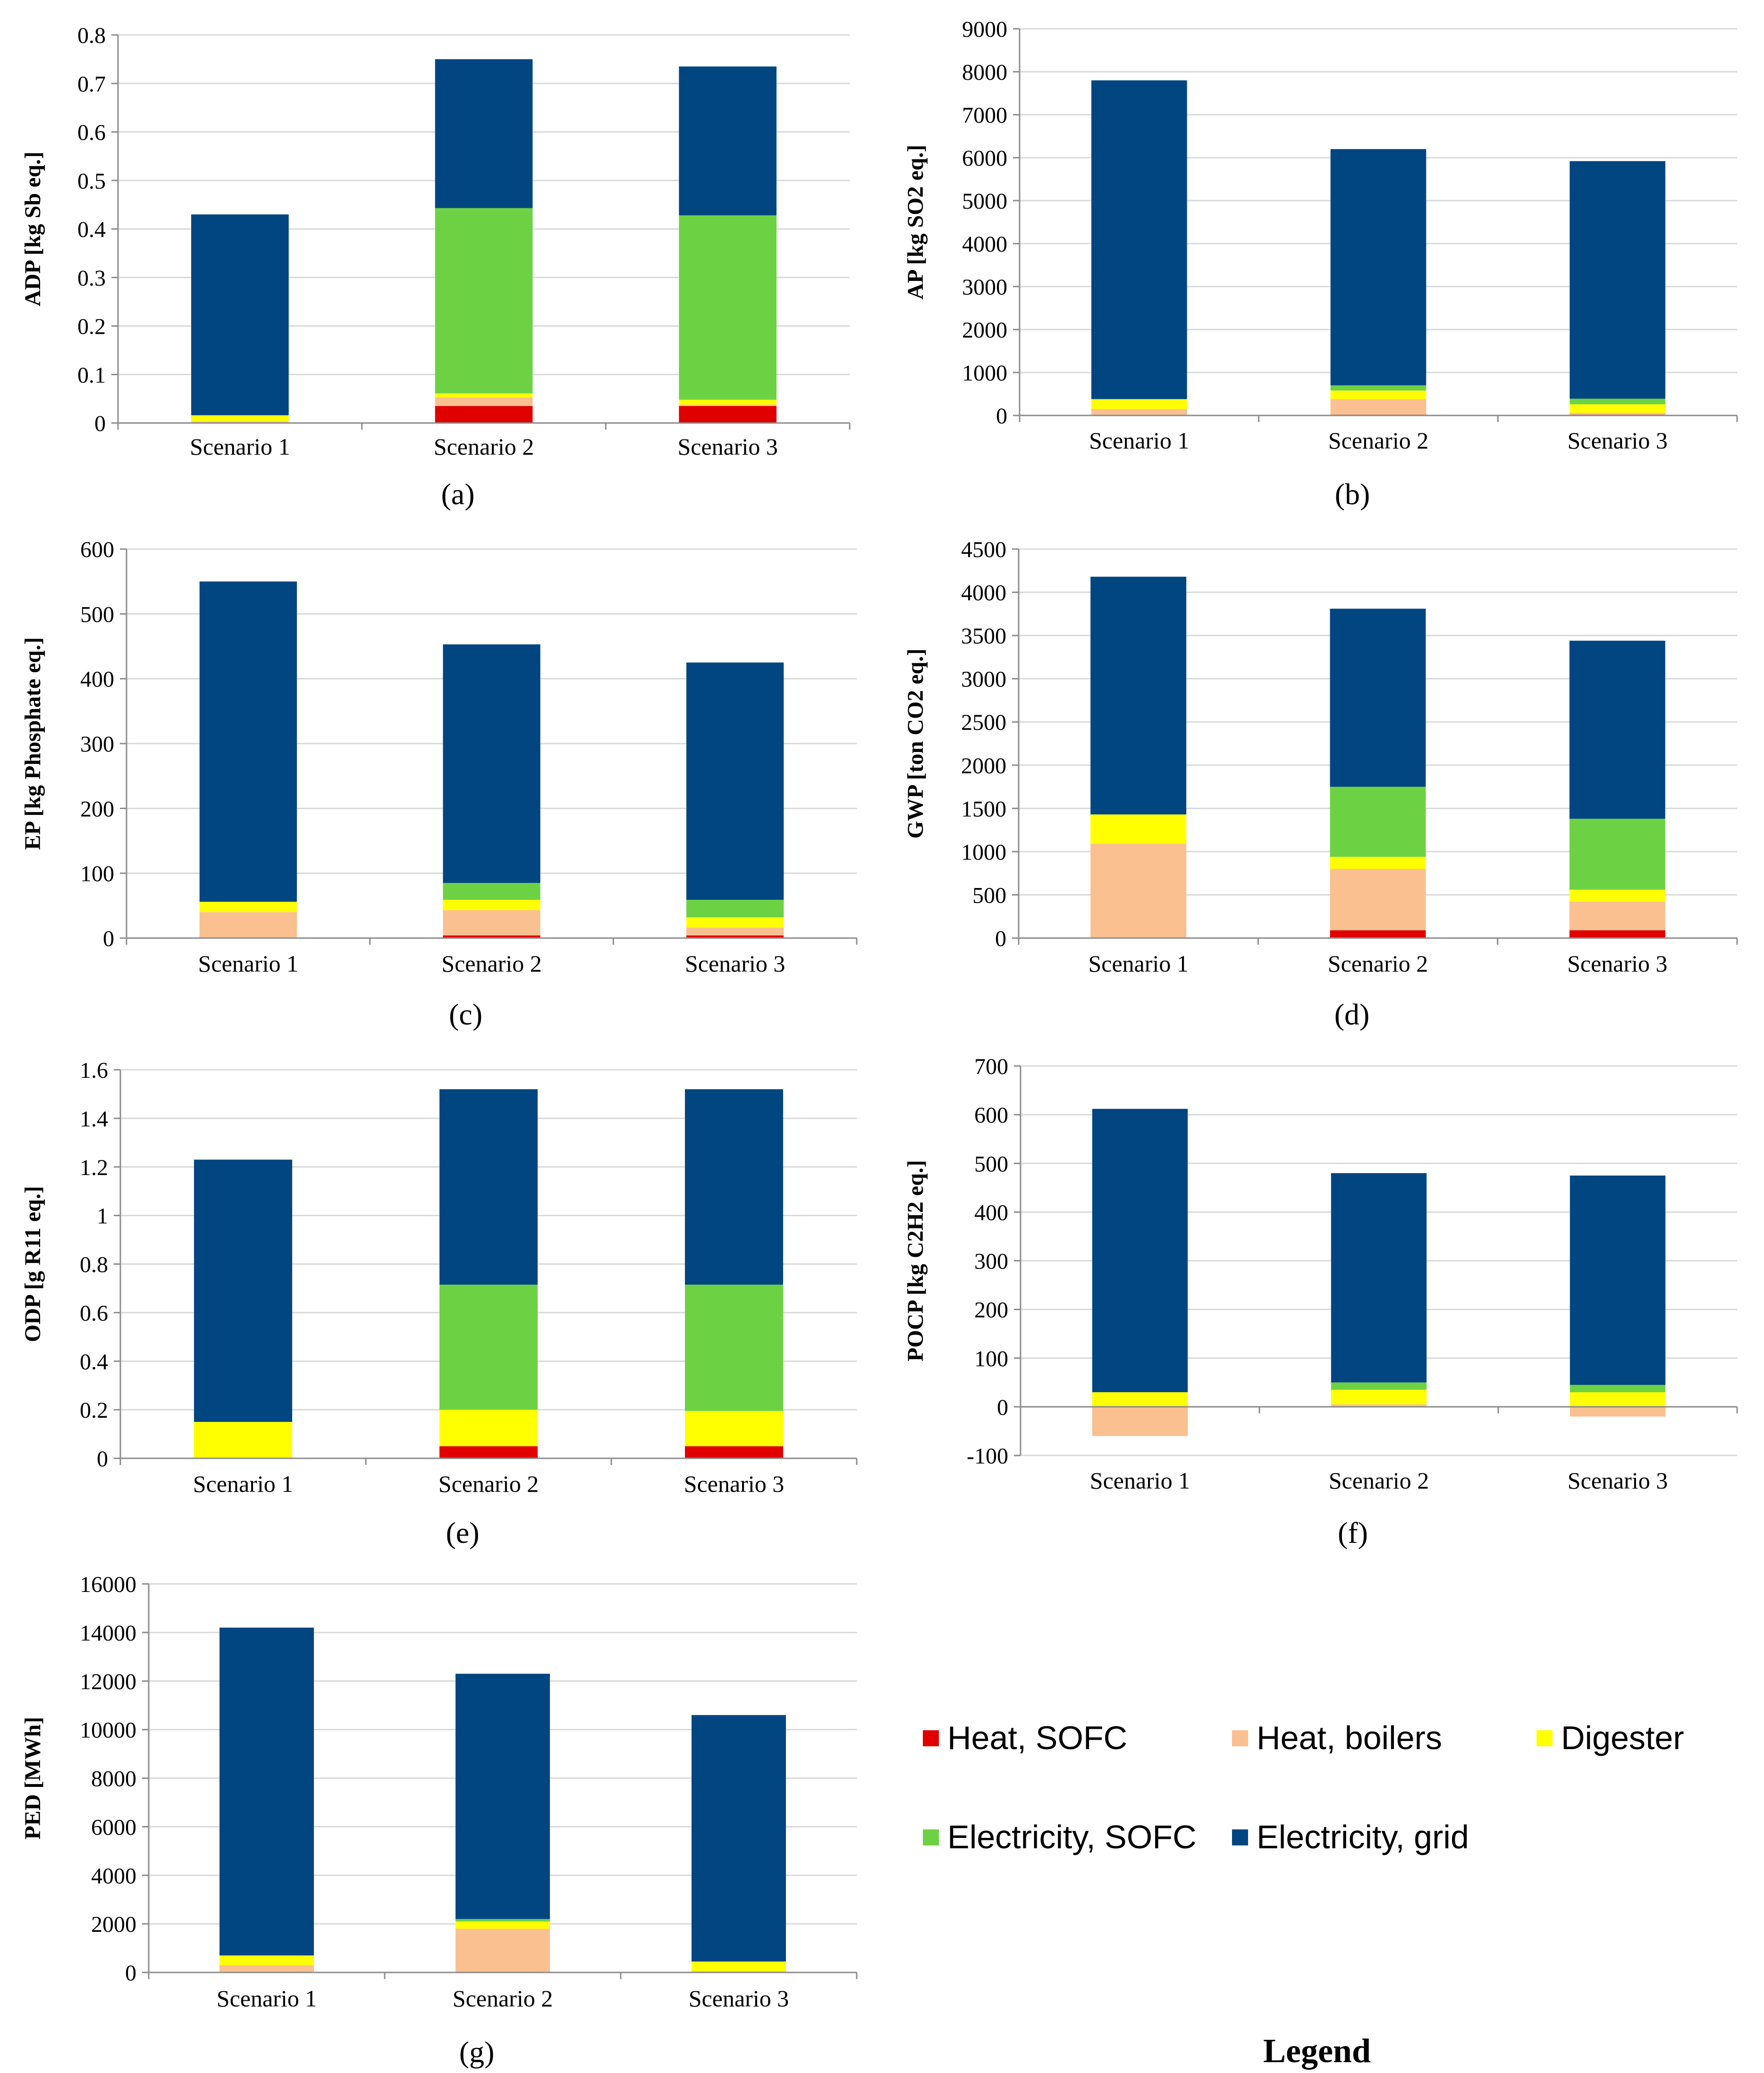 The width and height of the screenshot is (1764, 2073). Describe the element at coordinates (915, 1261) in the screenshot. I see `y-axis-title: POCP [kg C2H2 eq.]` at that location.